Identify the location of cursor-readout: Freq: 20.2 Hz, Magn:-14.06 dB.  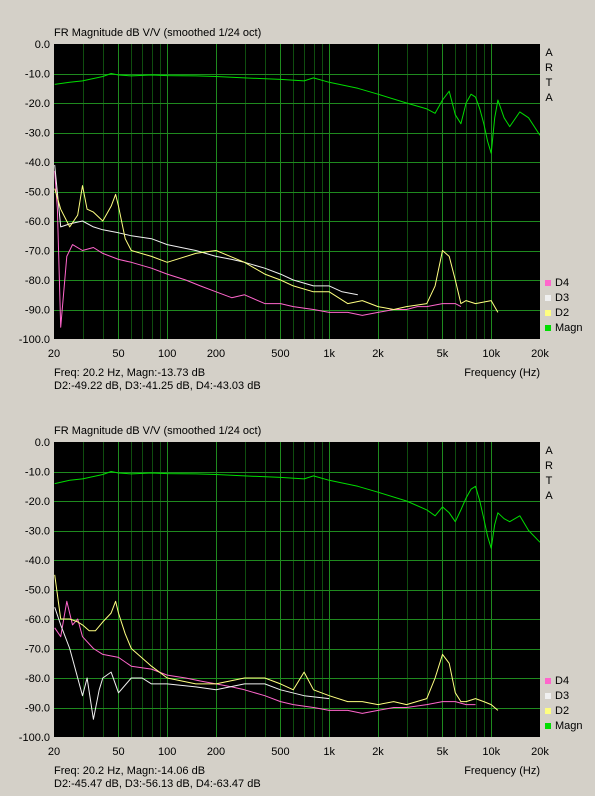
(129, 771).